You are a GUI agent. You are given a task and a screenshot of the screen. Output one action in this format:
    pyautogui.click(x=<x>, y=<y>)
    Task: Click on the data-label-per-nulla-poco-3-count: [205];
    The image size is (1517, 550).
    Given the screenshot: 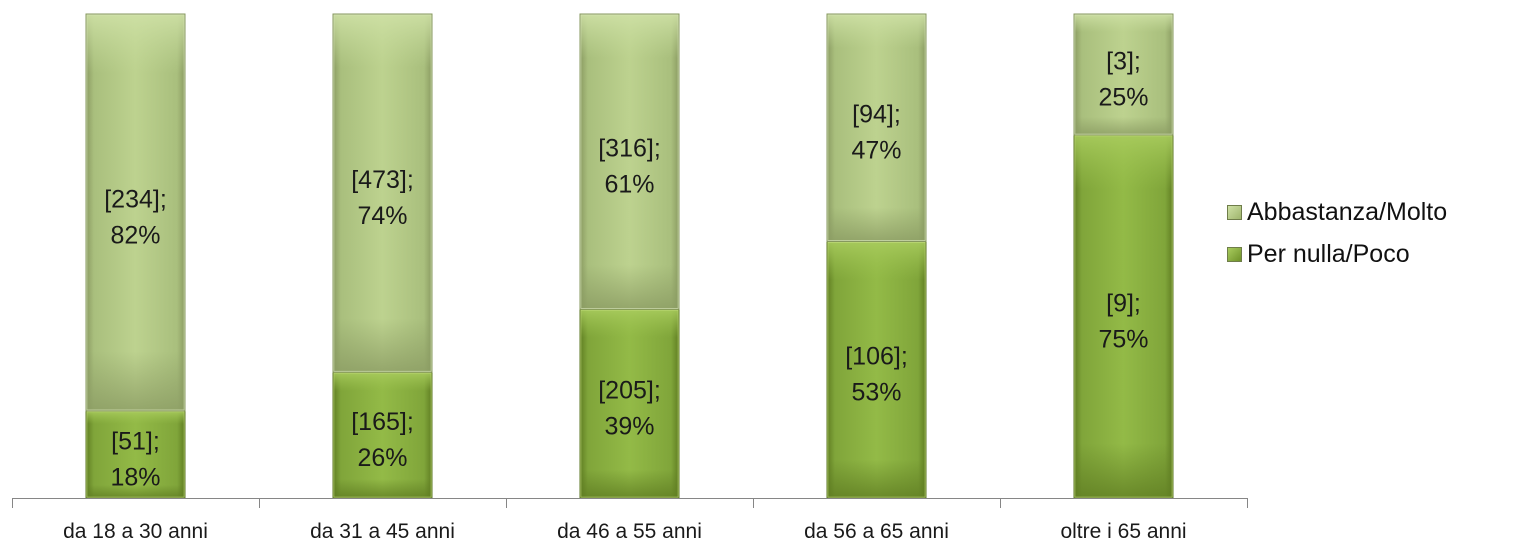 What is the action you would take?
    pyautogui.click(x=629, y=391)
    